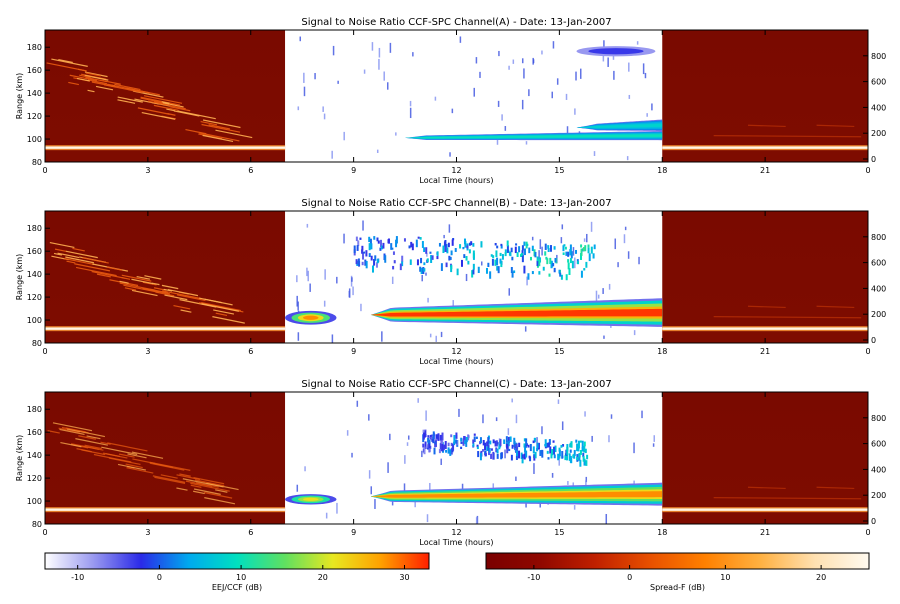 The image size is (900, 604). What do you see at coordinates (311, 499) in the screenshot?
I see `echo-contour` at bounding box center [311, 499].